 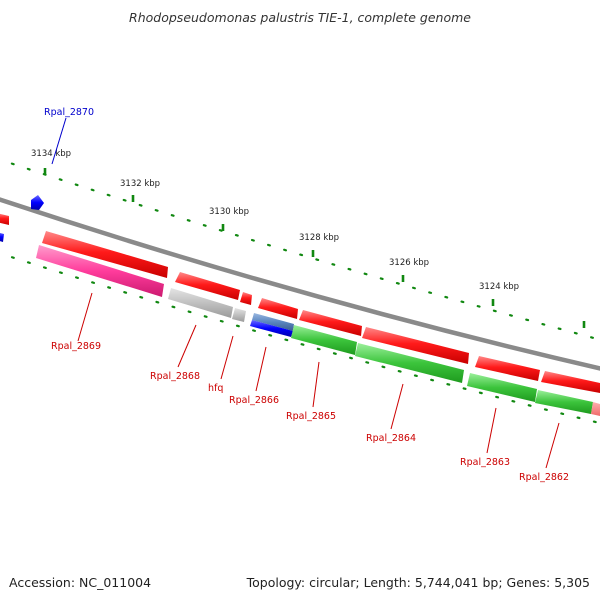 I want to click on gene-label-rpal-2868: Rpal_2868, so click(x=175, y=376).